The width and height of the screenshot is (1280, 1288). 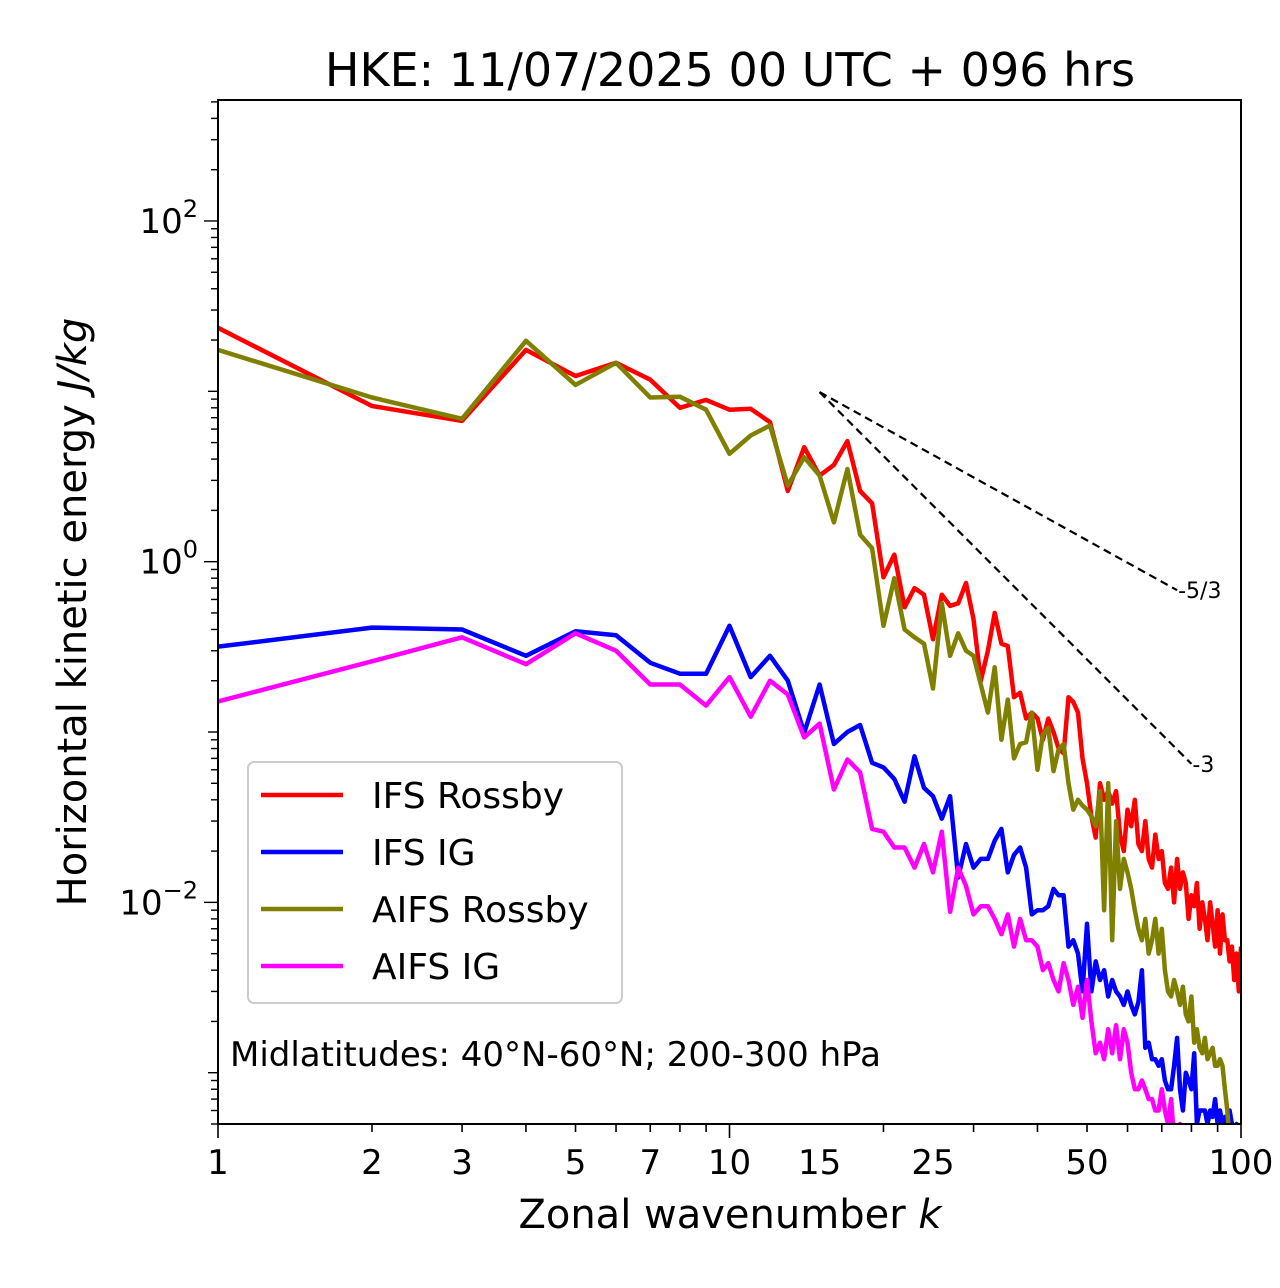 What do you see at coordinates (650, 1163) in the screenshot?
I see `x-tick-label: 7` at bounding box center [650, 1163].